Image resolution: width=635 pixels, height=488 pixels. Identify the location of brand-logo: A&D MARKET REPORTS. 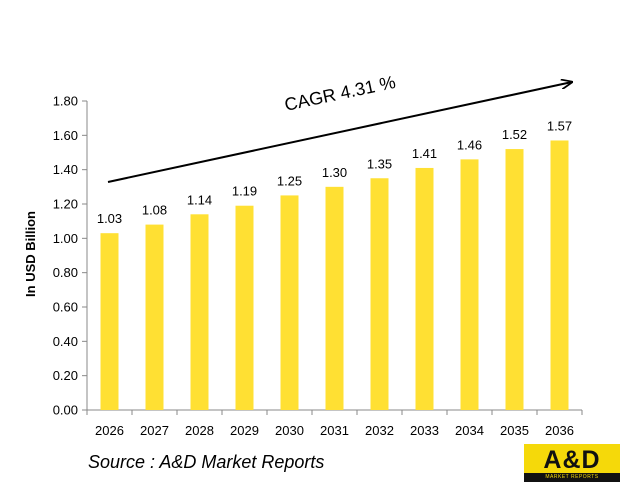
(572, 463).